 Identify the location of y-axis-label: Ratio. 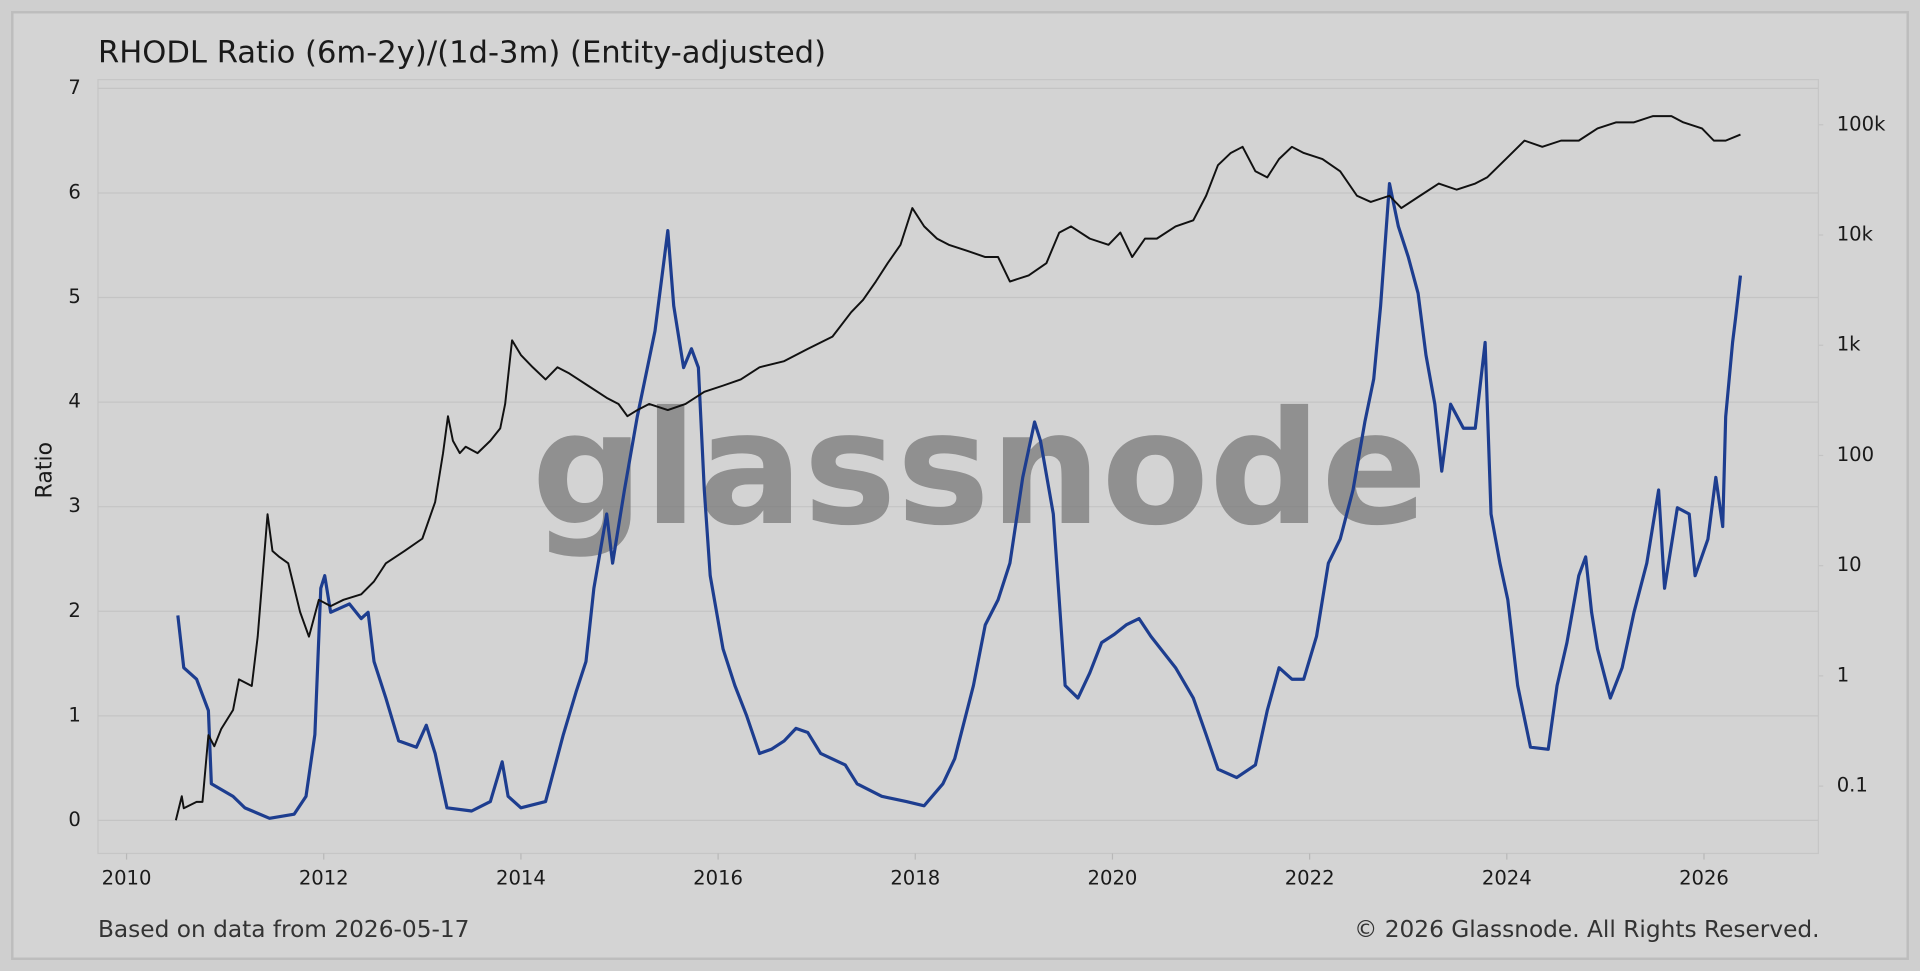
(44, 470).